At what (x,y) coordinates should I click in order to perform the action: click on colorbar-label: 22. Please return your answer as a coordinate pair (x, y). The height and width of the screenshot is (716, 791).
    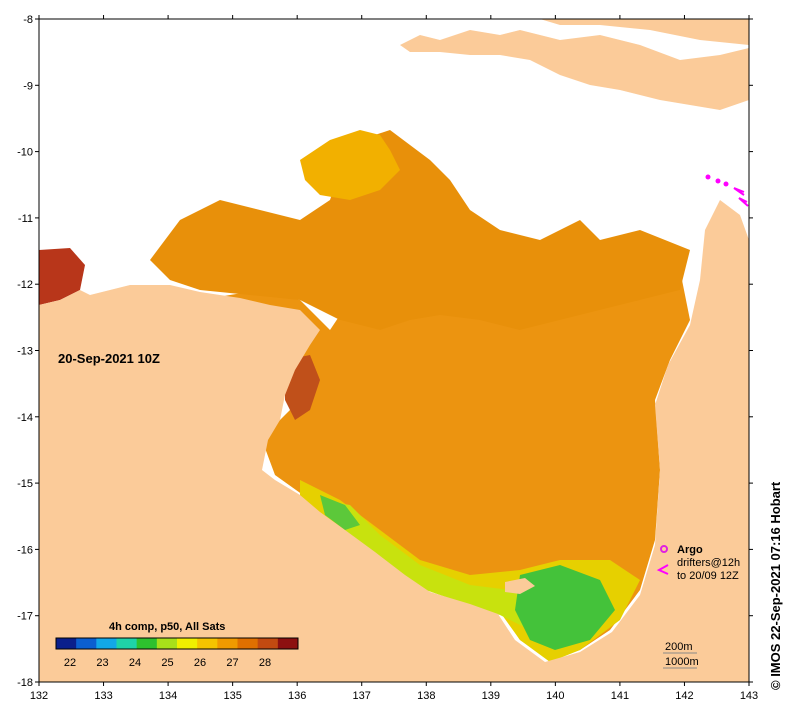
    Looking at the image, I should click on (70, 663).